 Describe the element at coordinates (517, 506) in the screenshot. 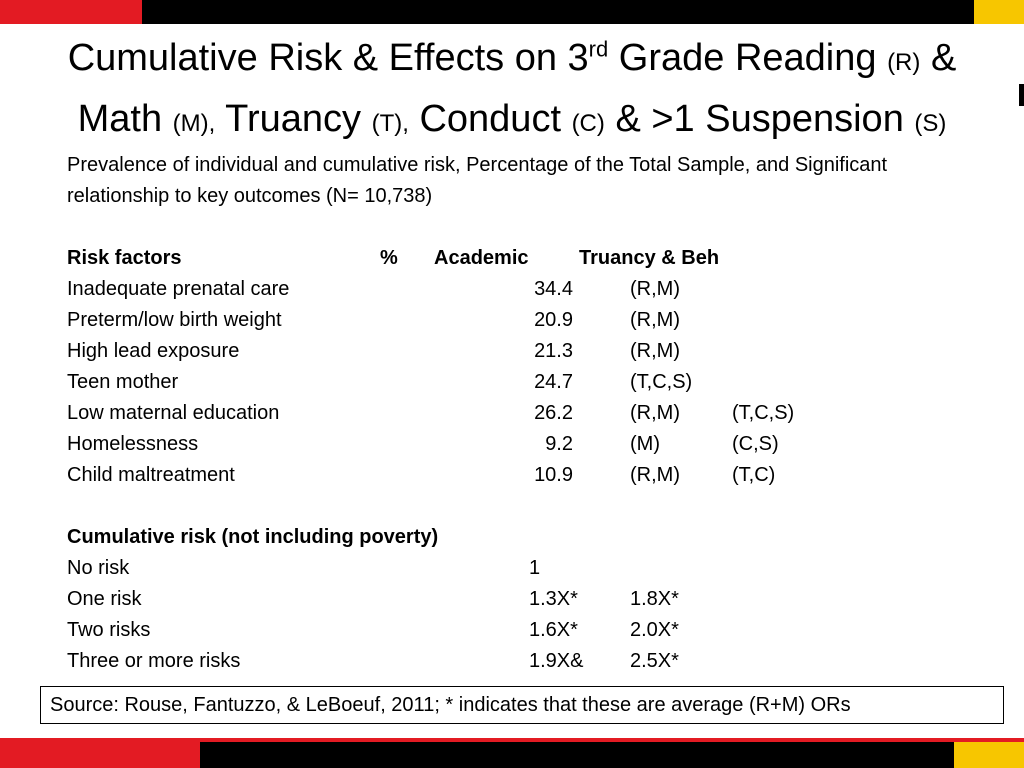

I see `section-gap` at that location.